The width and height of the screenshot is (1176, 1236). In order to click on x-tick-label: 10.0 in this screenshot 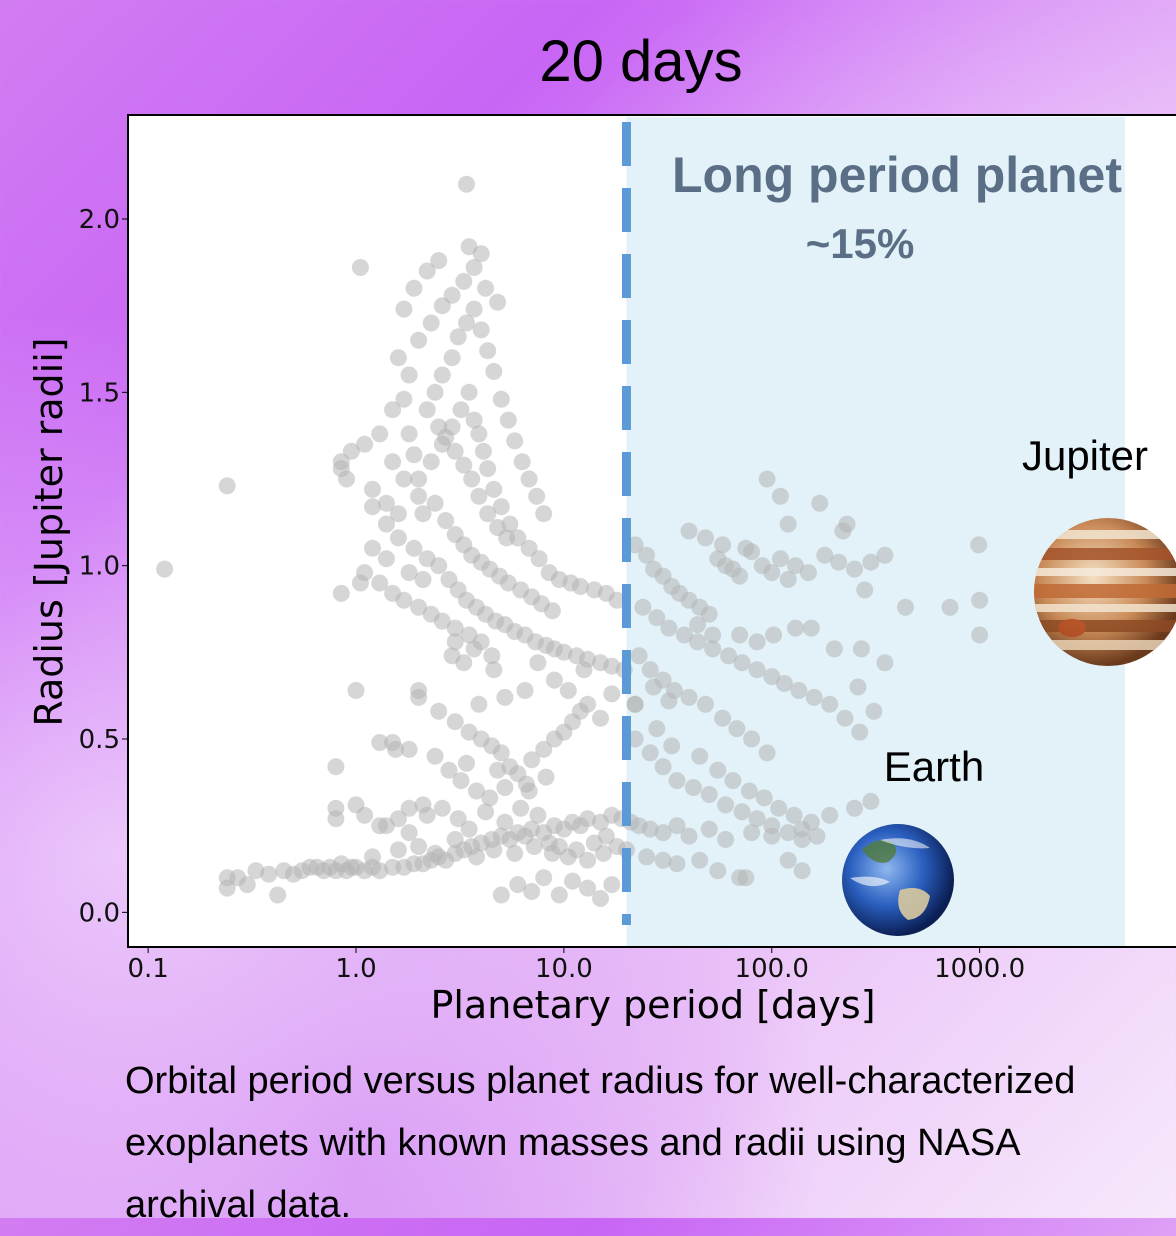, I will do `click(564, 969)`.